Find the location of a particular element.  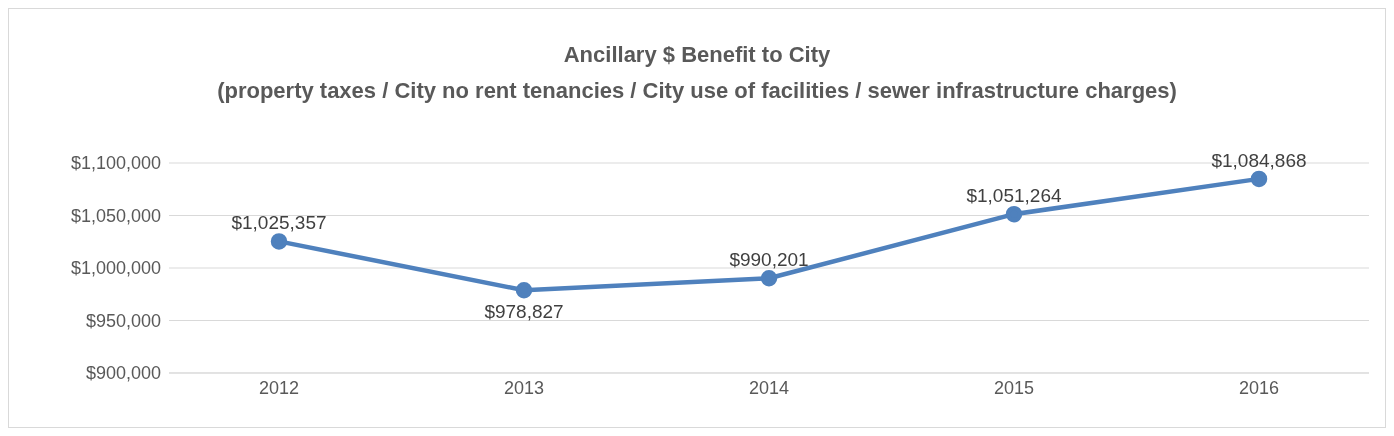

data-label: $1,025,357 is located at coordinates (279, 223).